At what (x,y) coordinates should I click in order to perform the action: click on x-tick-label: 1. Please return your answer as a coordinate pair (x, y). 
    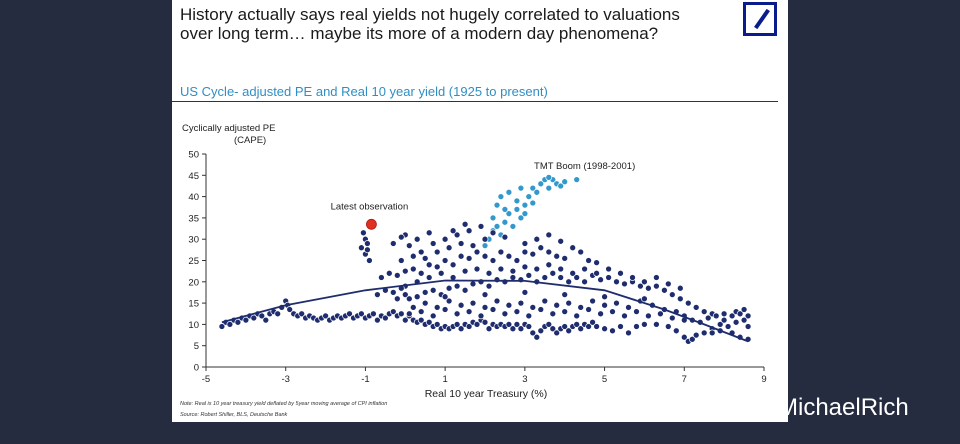
    Looking at the image, I should click on (444, 379).